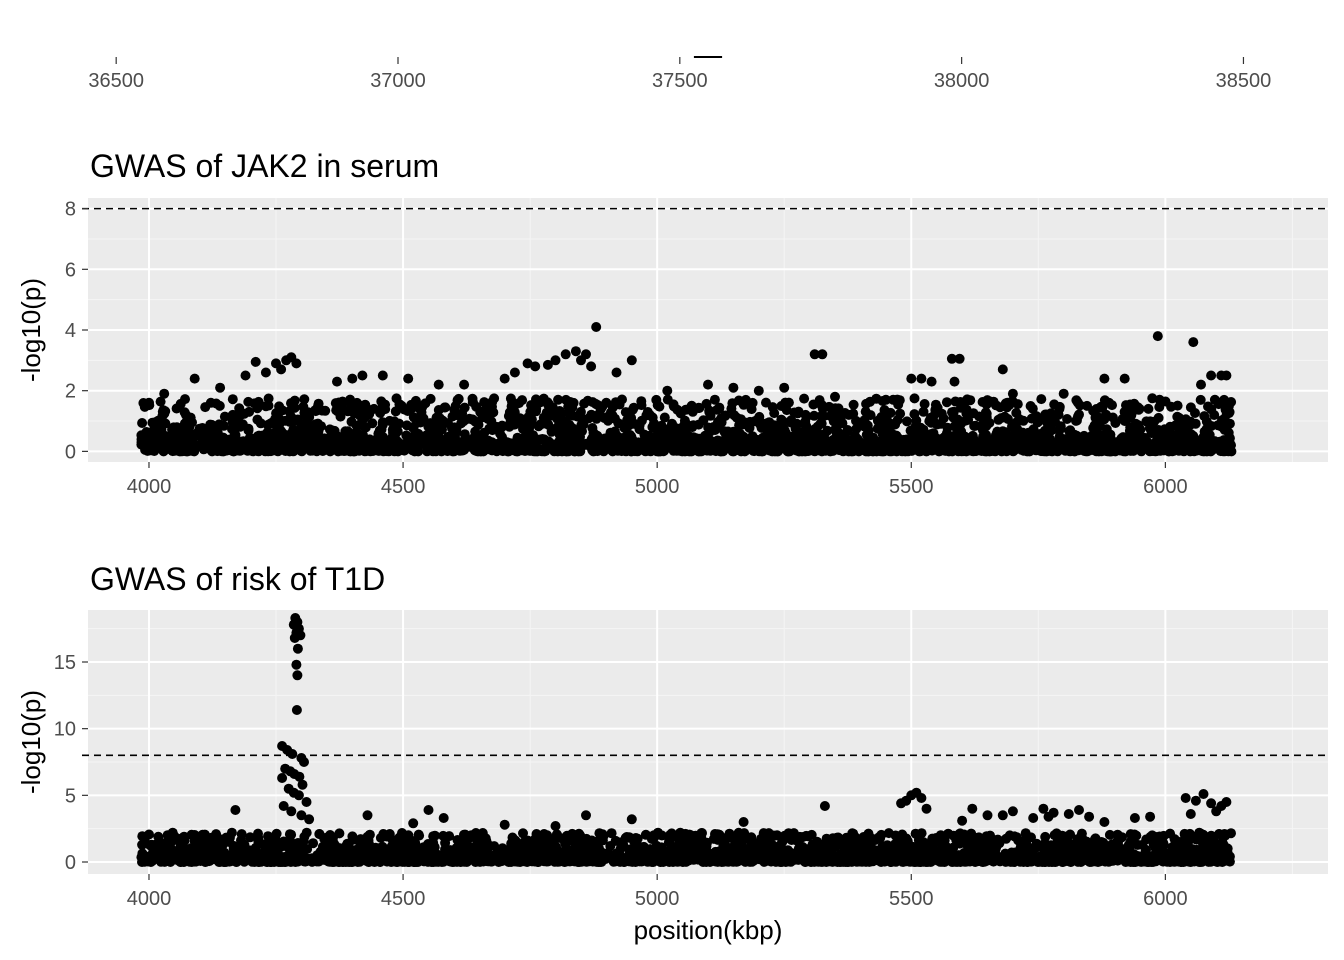  Describe the element at coordinates (70, 392) in the screenshot. I see `y-tick-label: 2` at that location.